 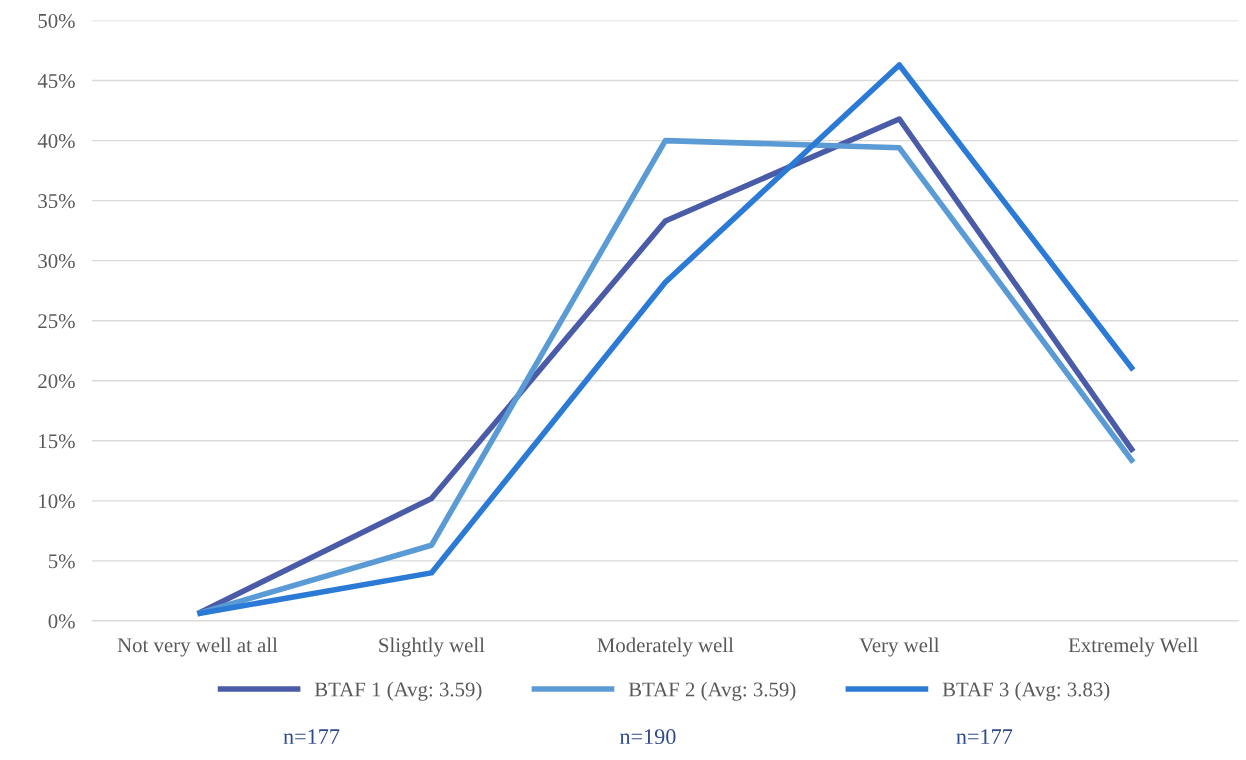 I want to click on x-tick-label: Moderately well, so click(x=665, y=647).